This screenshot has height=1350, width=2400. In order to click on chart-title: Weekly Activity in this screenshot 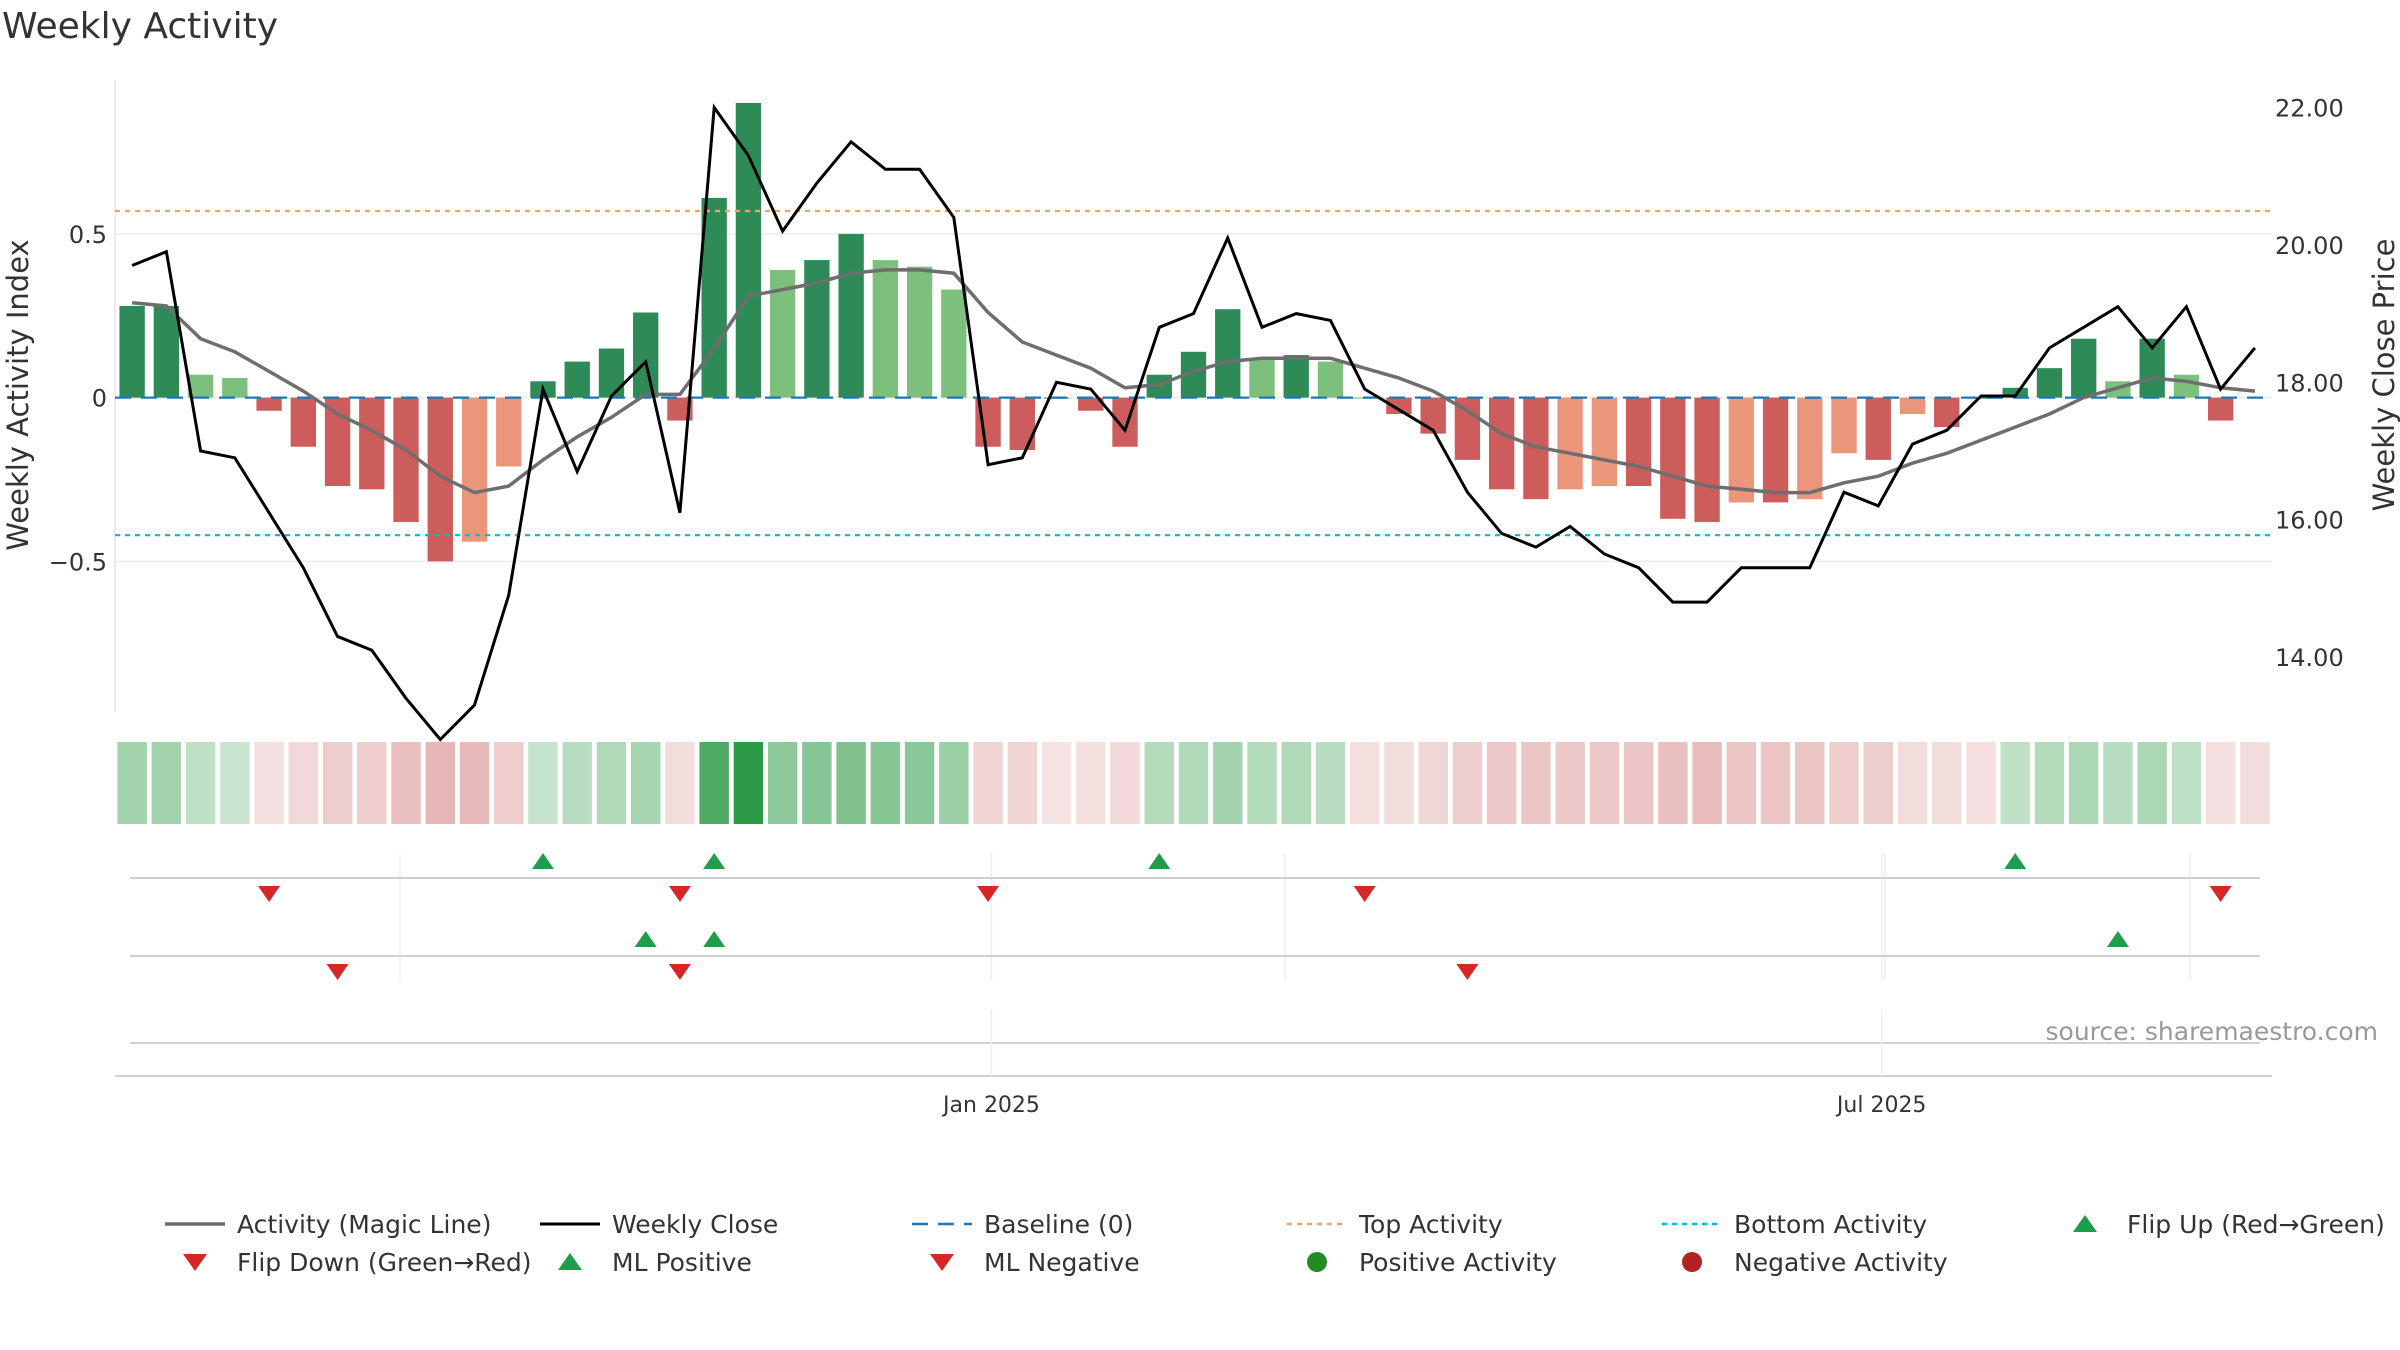, I will do `click(140, 26)`.